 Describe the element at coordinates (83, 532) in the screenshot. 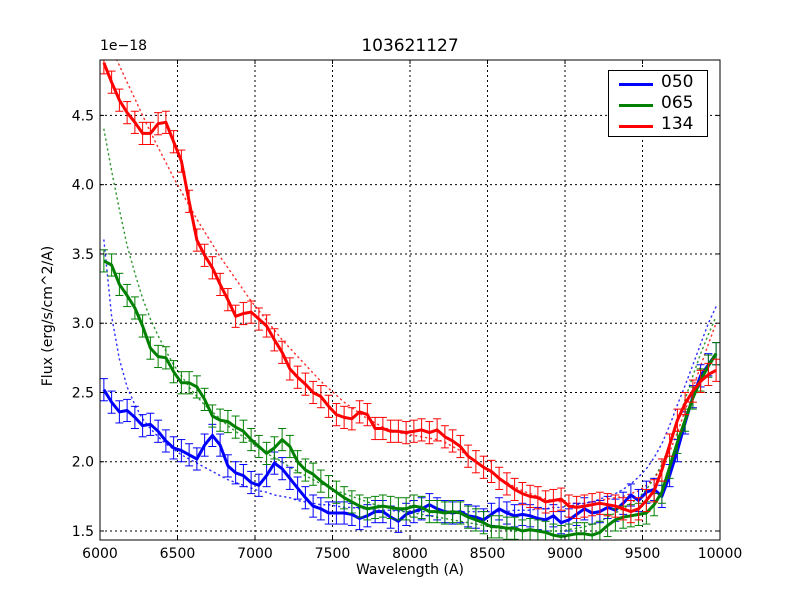

I see `y-tick-label: 1.5` at that location.